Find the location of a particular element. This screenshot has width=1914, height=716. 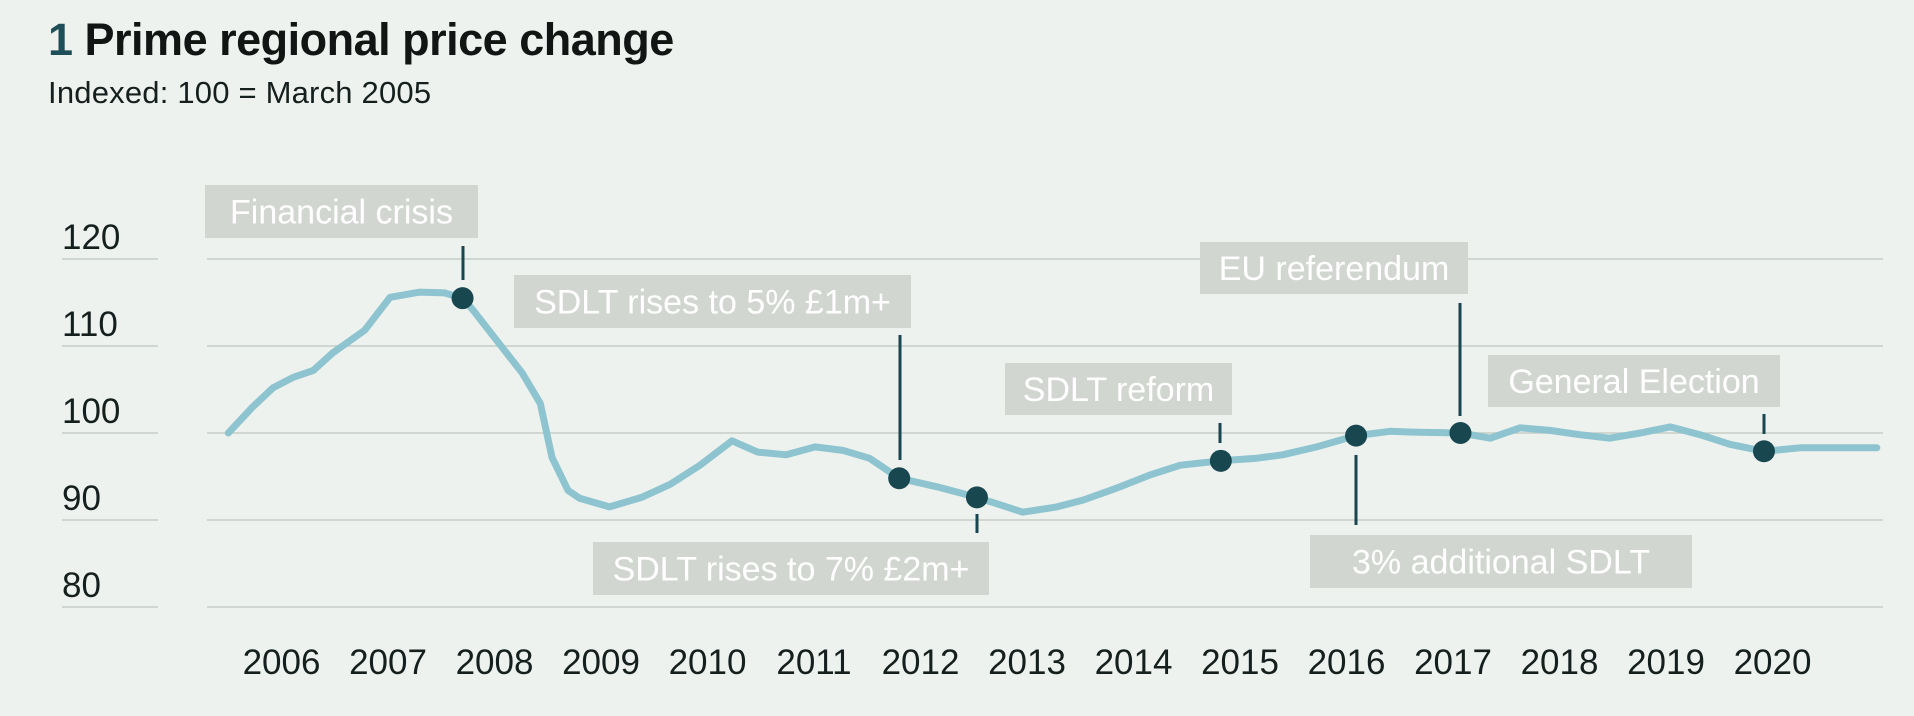

x-axis-label: 2006 is located at coordinates (282, 662).